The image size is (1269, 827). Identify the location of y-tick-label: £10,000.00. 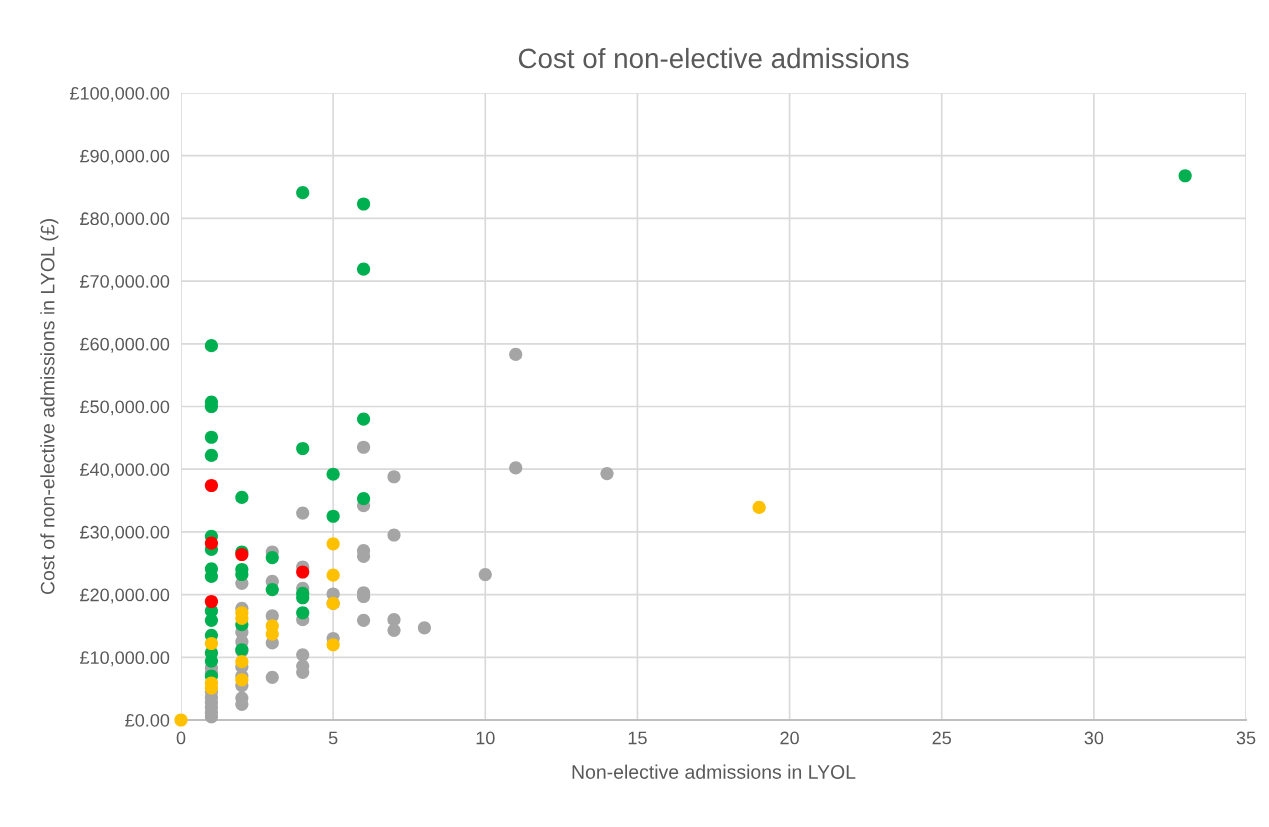
(125, 659).